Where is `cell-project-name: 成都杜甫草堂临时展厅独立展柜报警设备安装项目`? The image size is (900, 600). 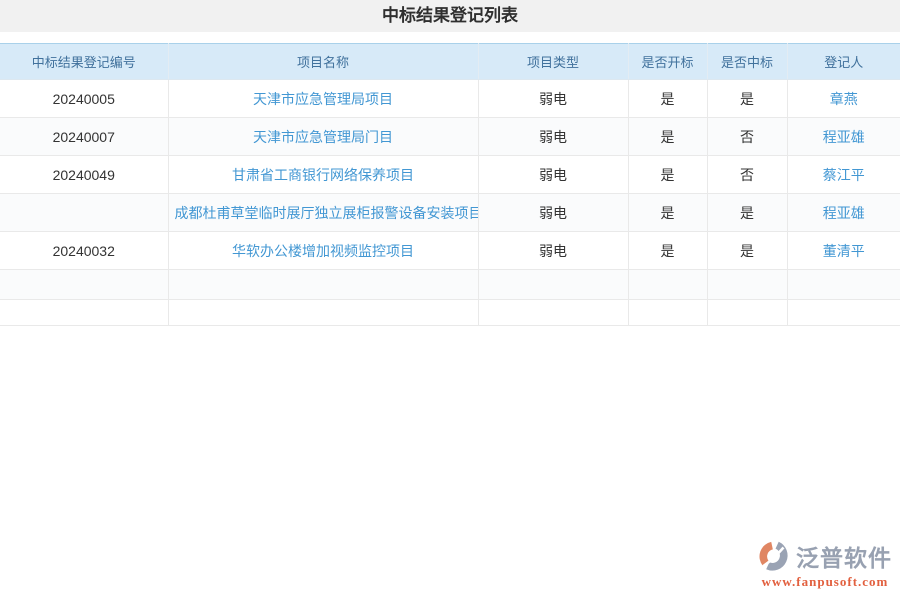 cell-project-name: 成都杜甫草堂临时展厅独立展柜报警设备安装项目 is located at coordinates (323, 212).